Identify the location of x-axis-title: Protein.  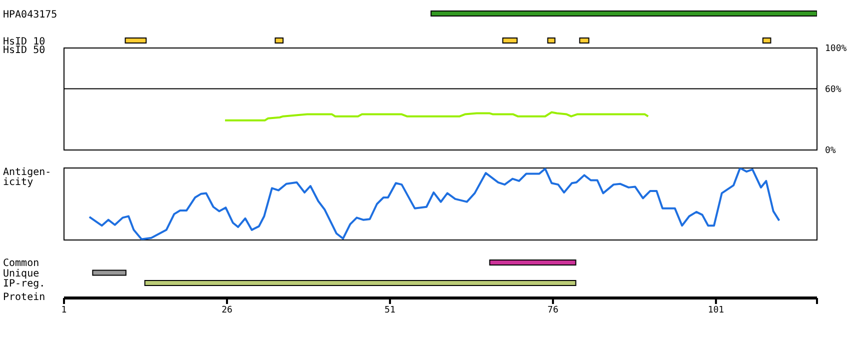
(24, 297).